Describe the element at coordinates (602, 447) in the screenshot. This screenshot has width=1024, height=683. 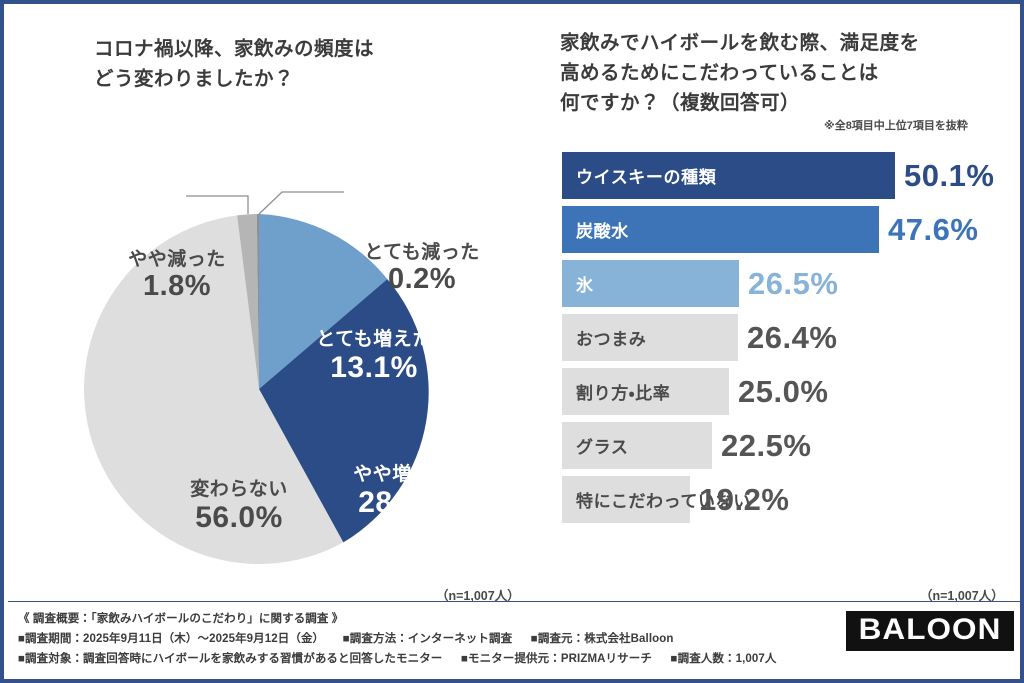
I see `bar-label: グラス` at that location.